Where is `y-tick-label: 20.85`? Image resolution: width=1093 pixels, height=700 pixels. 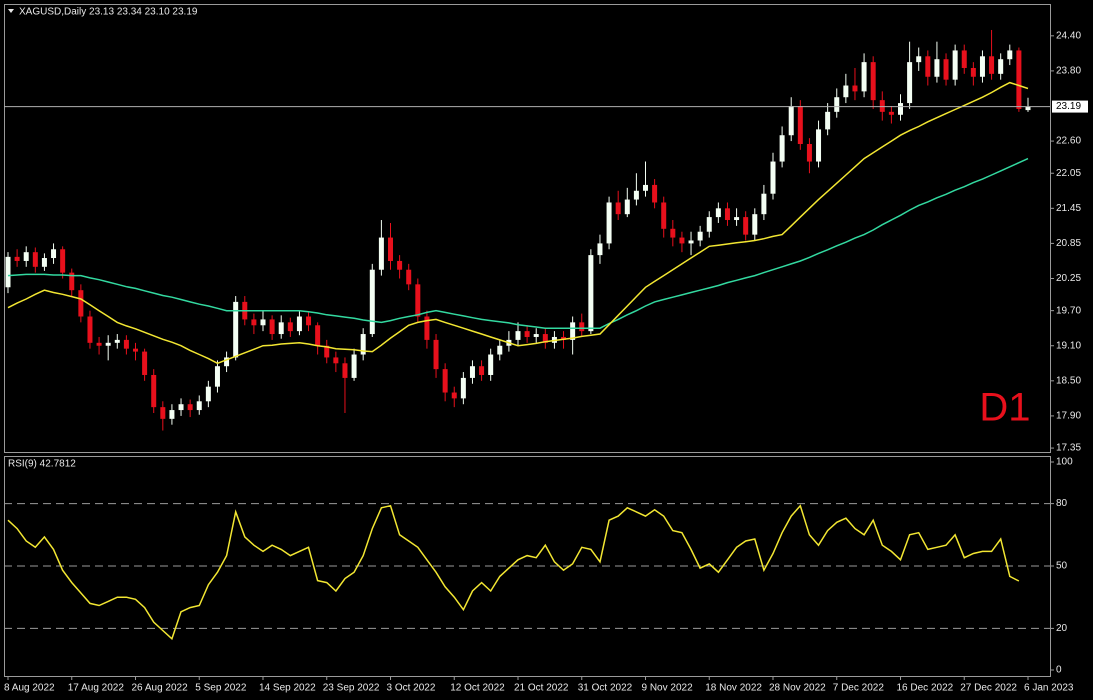 y-tick-label: 20.85 is located at coordinates (1068, 243).